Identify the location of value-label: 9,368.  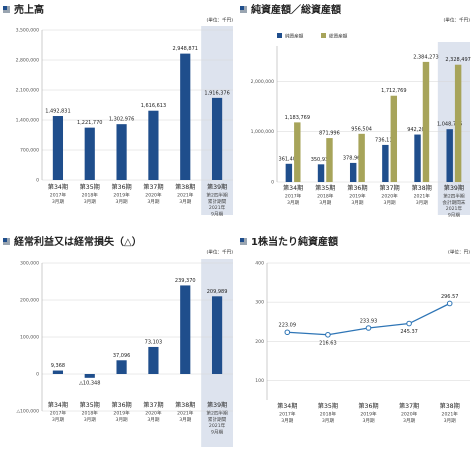
(58, 366).